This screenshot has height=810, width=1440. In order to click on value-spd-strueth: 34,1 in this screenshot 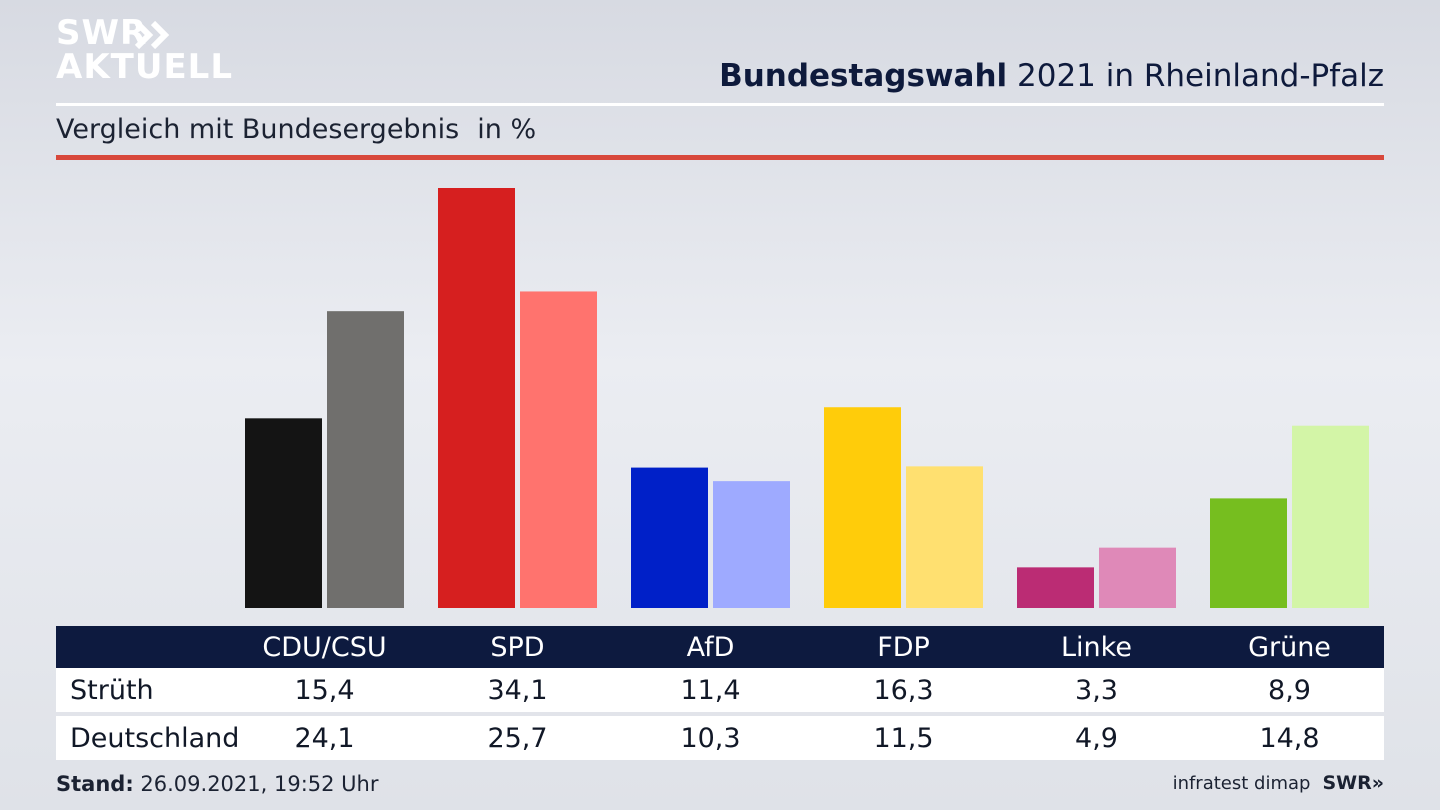, I will do `click(517, 690)`.